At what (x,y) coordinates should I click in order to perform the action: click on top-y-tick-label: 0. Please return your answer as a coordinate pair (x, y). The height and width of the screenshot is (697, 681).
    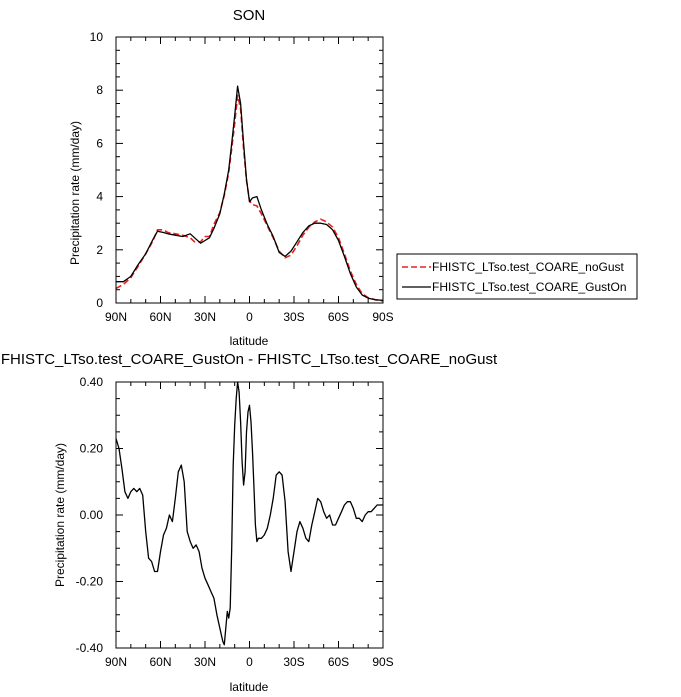
    Looking at the image, I should click on (99, 303).